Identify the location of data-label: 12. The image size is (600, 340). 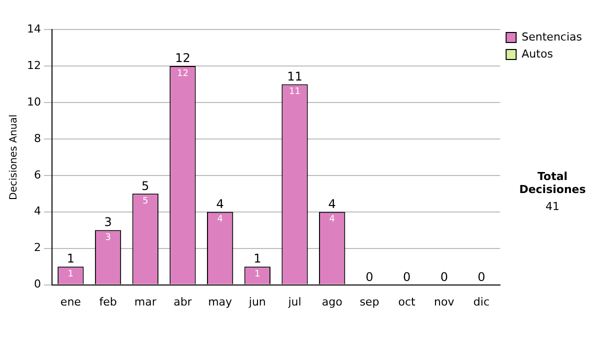
(182, 73).